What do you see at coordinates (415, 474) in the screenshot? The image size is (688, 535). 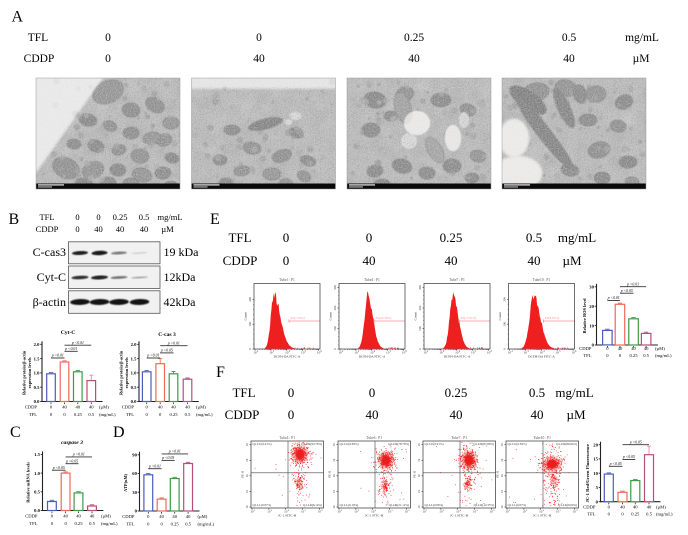 I see `svg-text: PE-H` at bounding box center [415, 474].